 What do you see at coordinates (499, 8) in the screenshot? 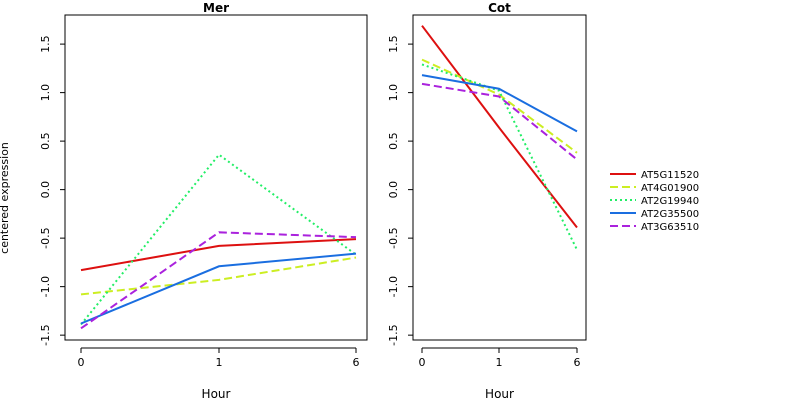
I see `panel-title: Cot` at bounding box center [499, 8].